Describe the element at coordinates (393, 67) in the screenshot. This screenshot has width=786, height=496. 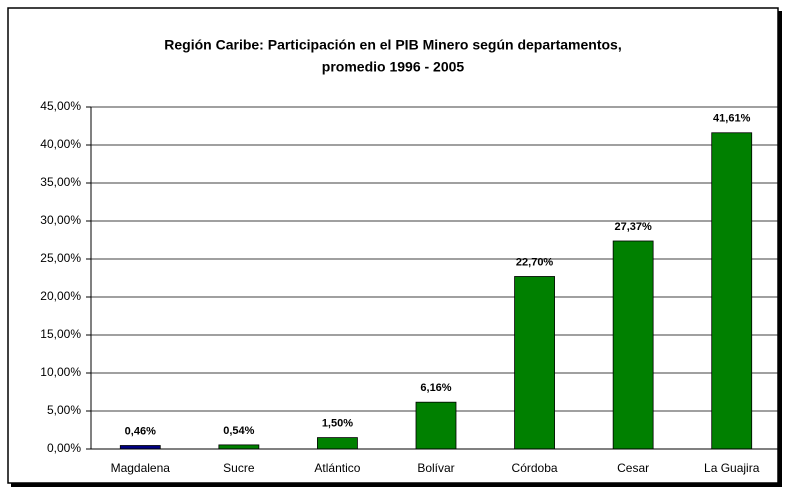
I see `chart-title: promedio 1996 - 2005` at that location.